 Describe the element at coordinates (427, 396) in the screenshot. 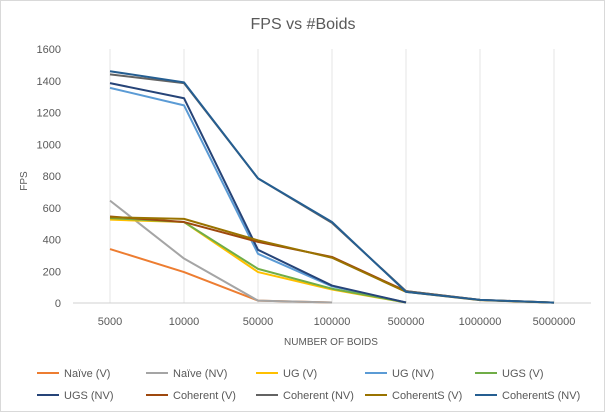

I see `legend-label: CoherentS (V)` at that location.